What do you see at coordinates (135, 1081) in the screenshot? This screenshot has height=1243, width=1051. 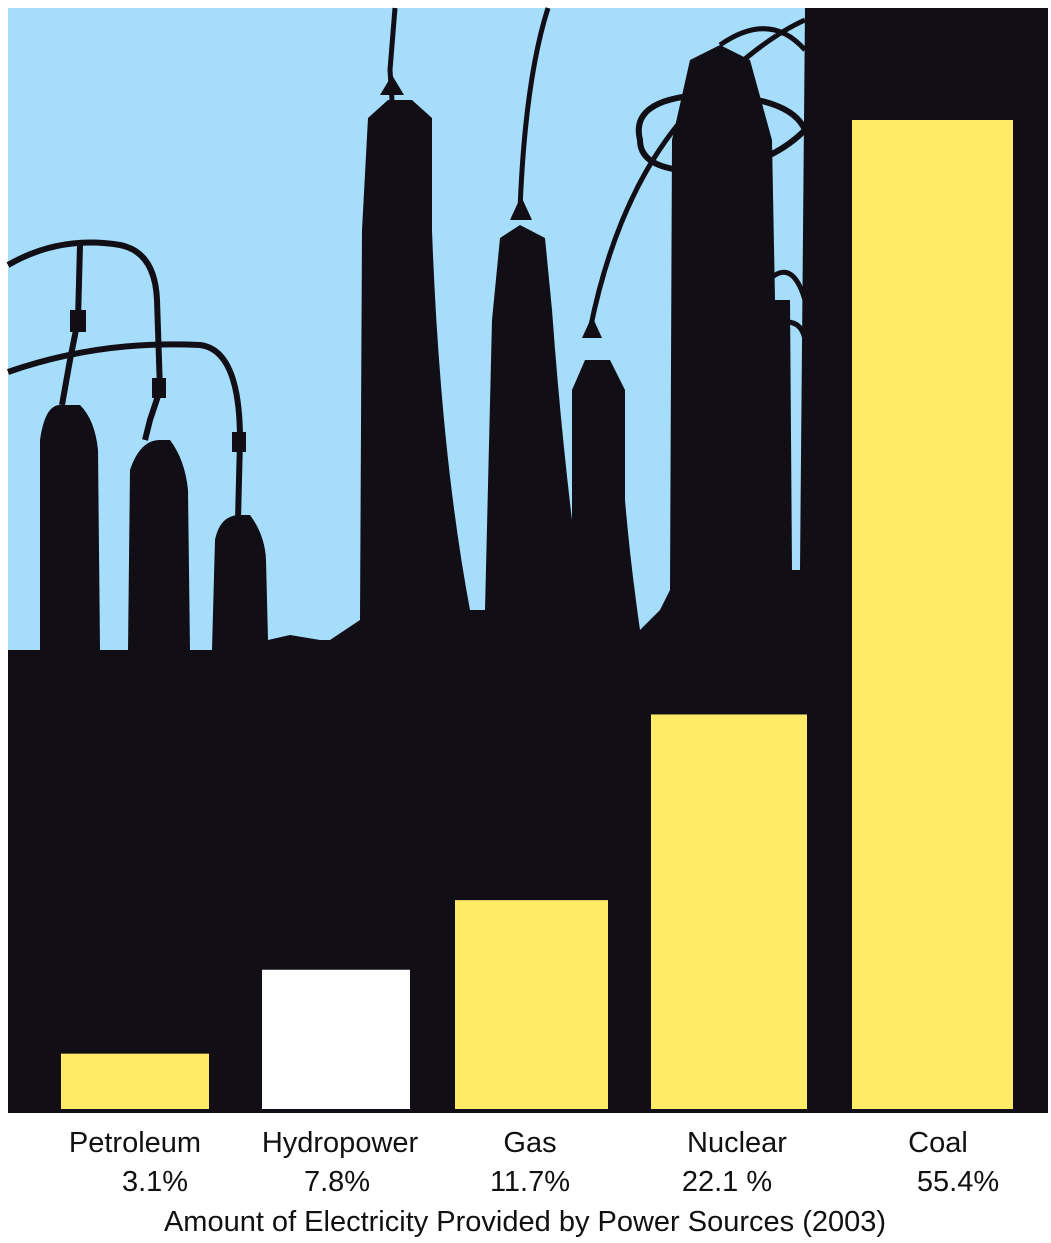 I see `bar-petroleum` at bounding box center [135, 1081].